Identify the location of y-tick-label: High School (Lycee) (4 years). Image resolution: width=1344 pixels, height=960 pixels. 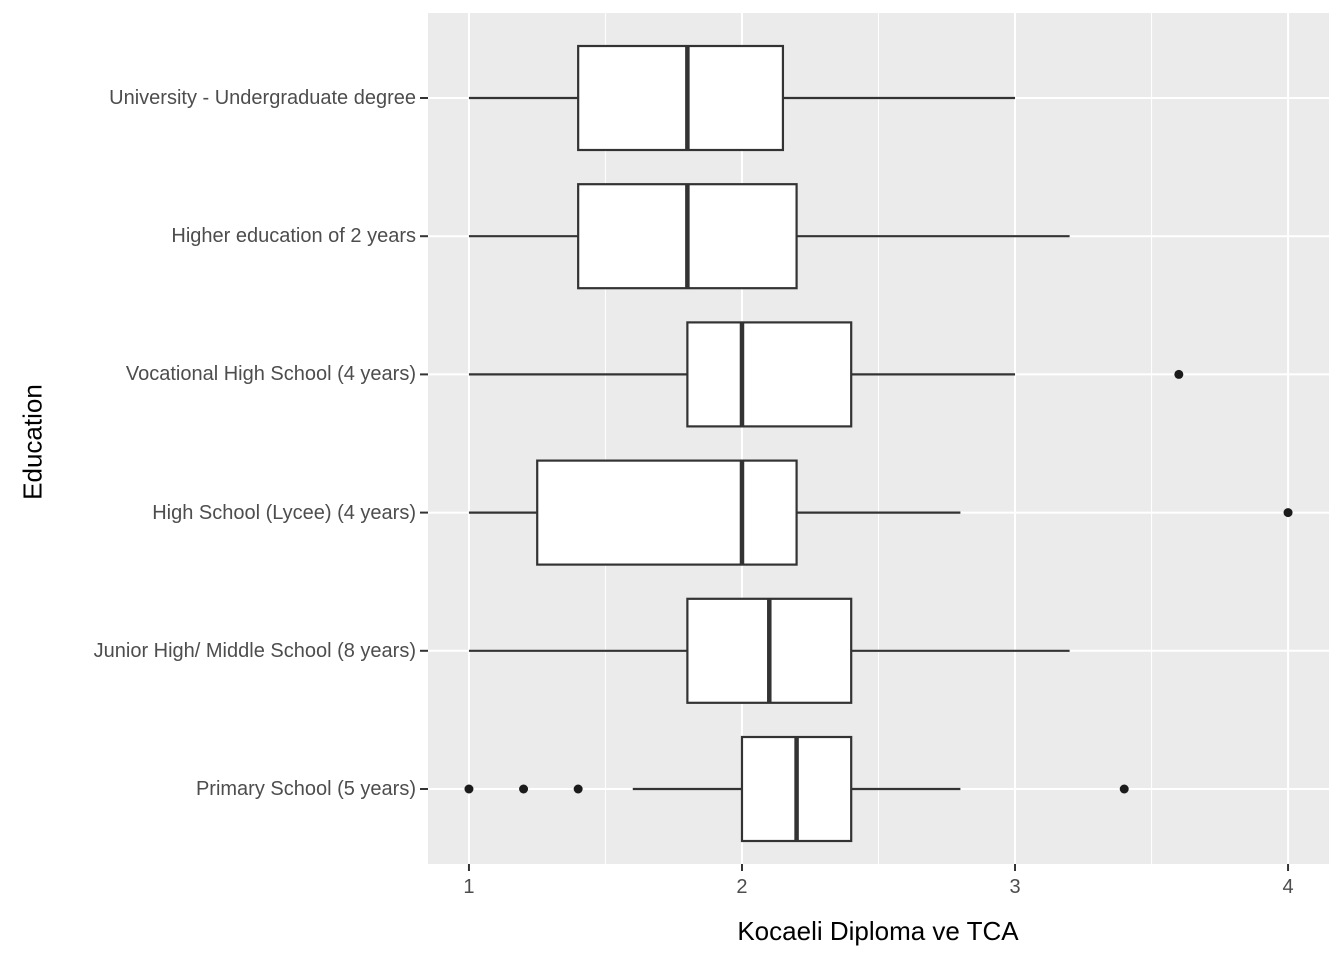
(284, 512).